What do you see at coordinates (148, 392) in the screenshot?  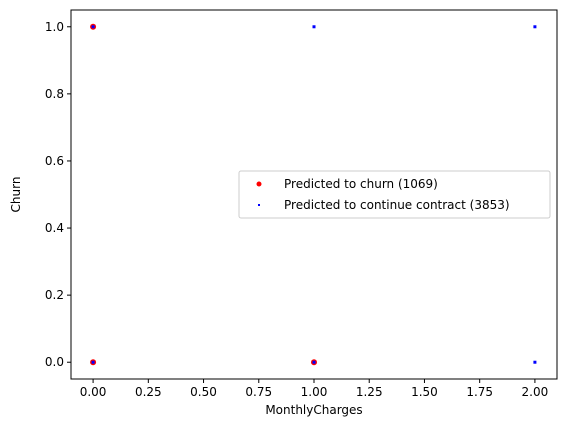 I see `x-tick-label-1: 0.25` at bounding box center [148, 392].